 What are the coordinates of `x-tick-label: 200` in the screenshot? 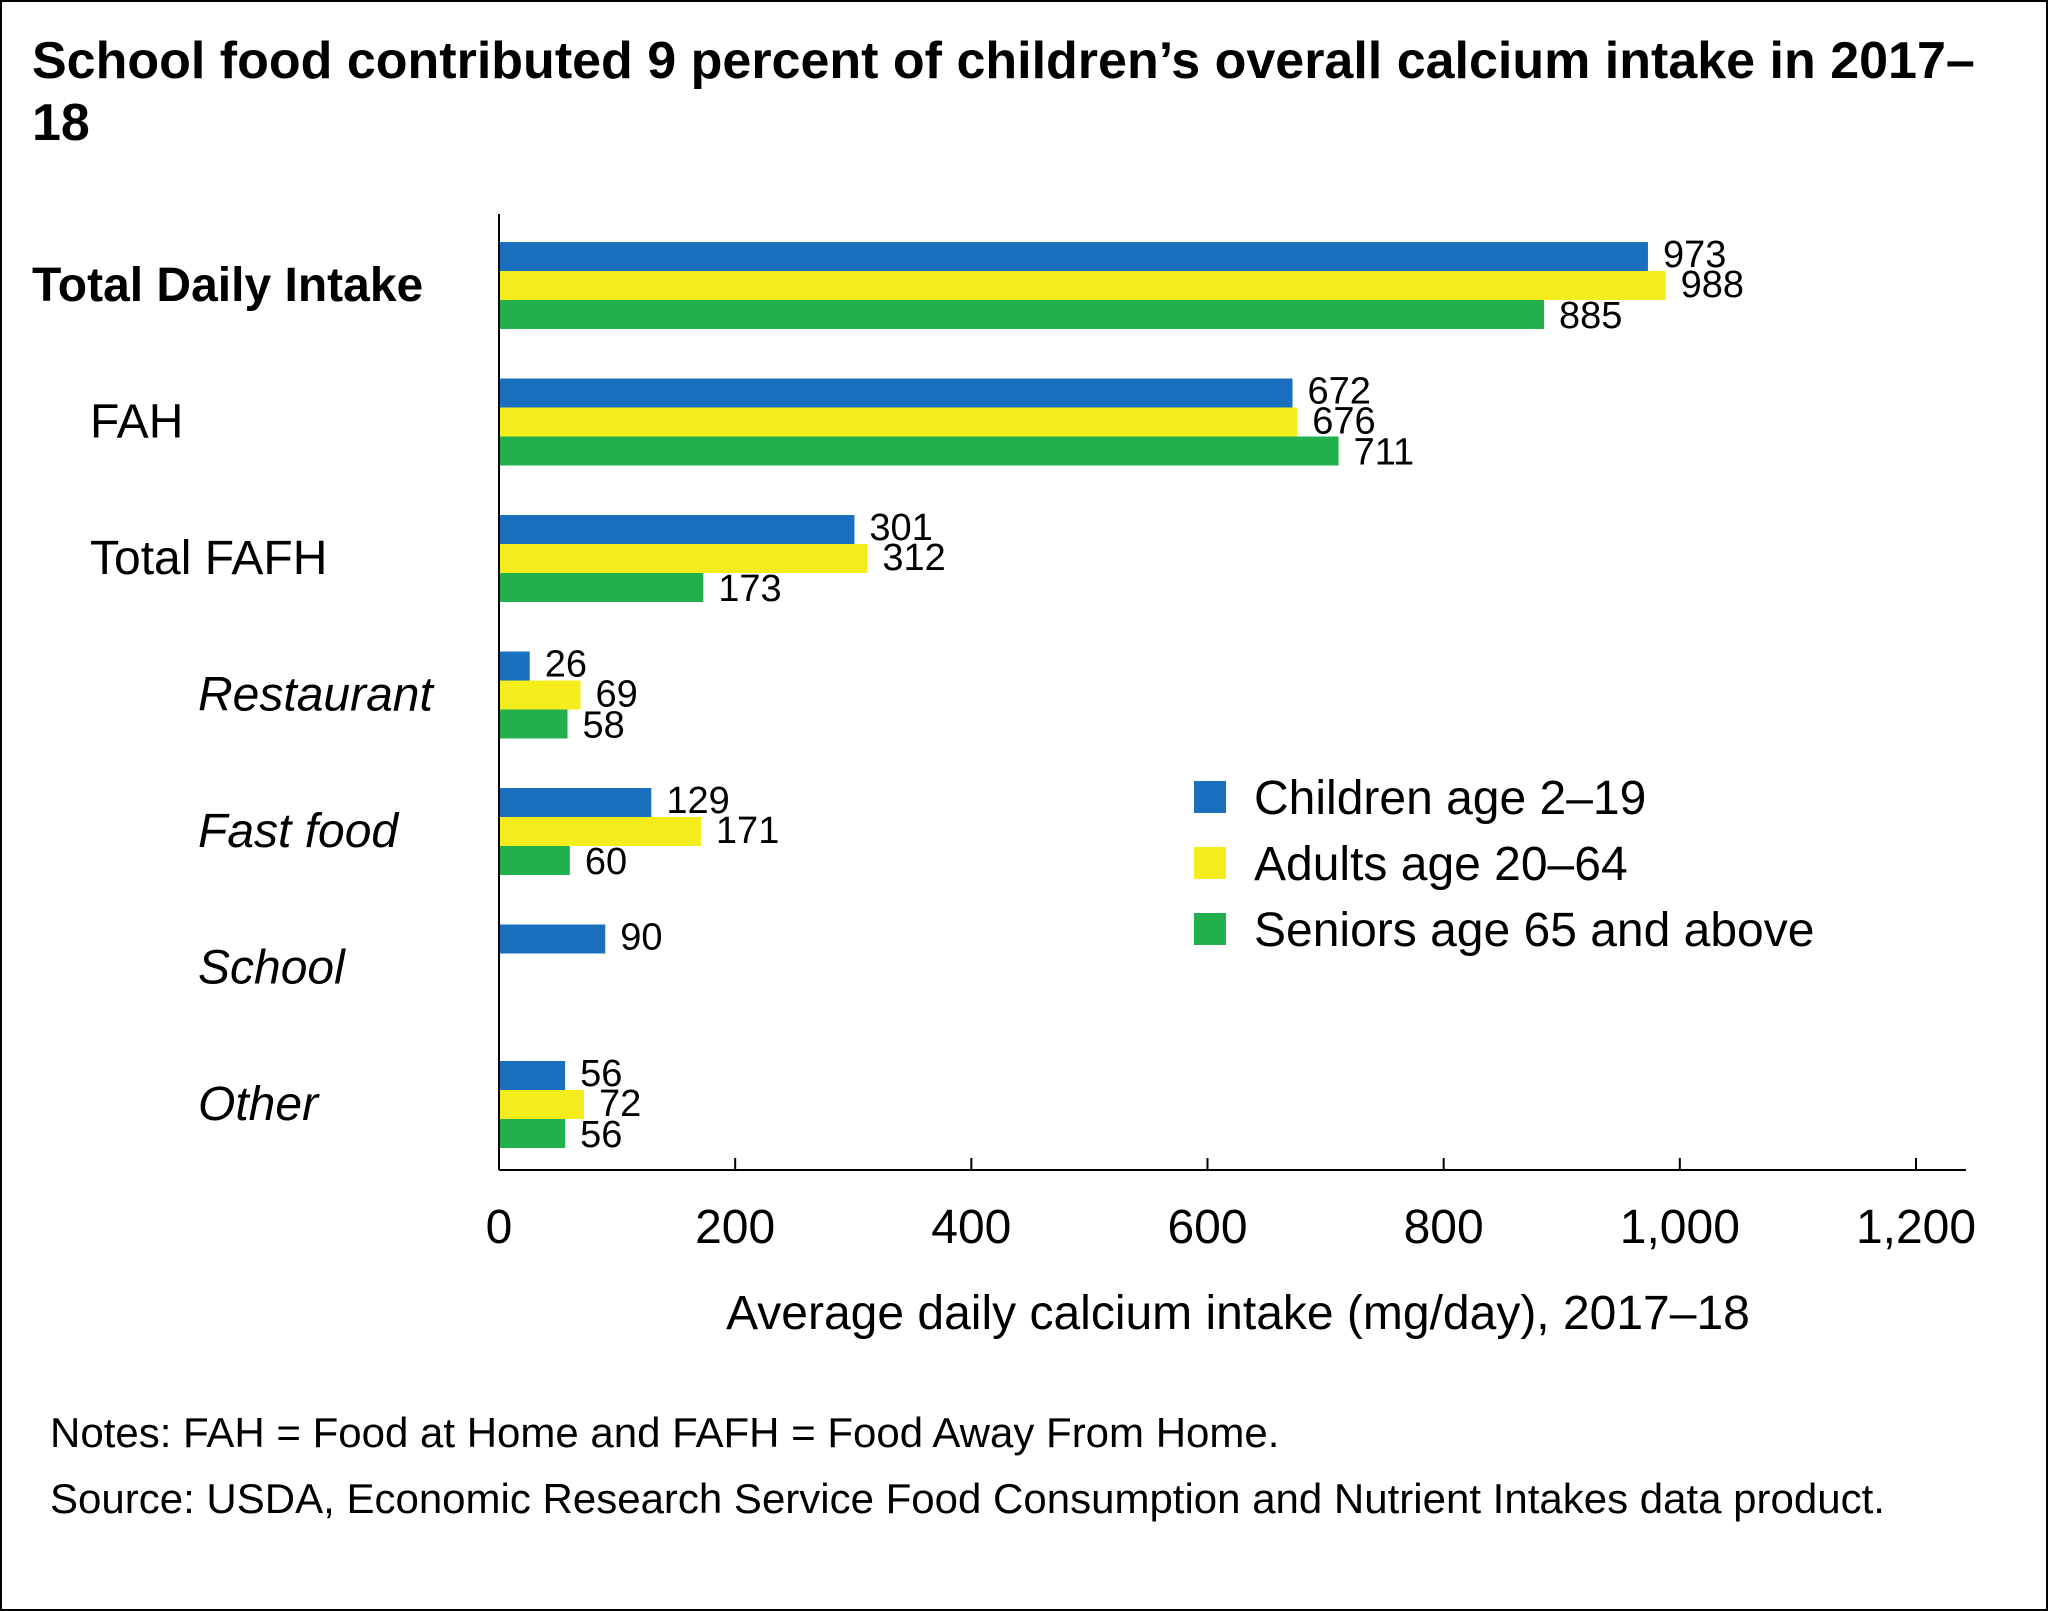 It's located at (735, 1227).